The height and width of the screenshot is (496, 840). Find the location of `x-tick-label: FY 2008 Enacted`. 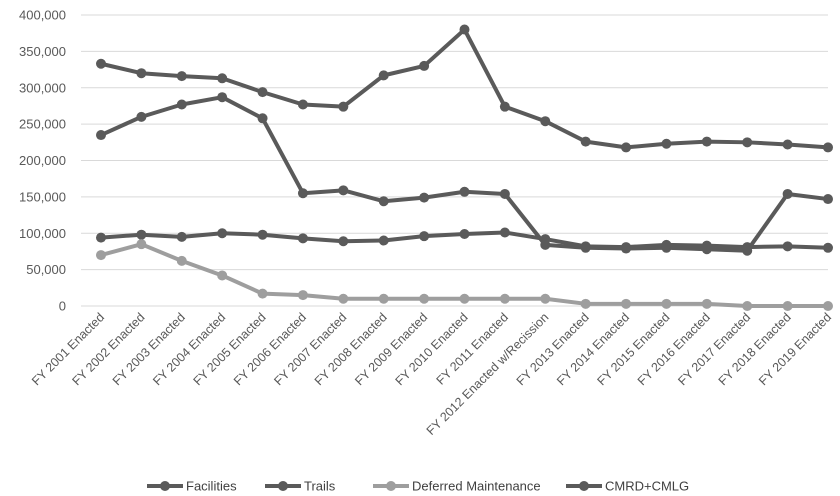

x-tick-label: FY 2008 Enacted is located at coordinates (351, 349).